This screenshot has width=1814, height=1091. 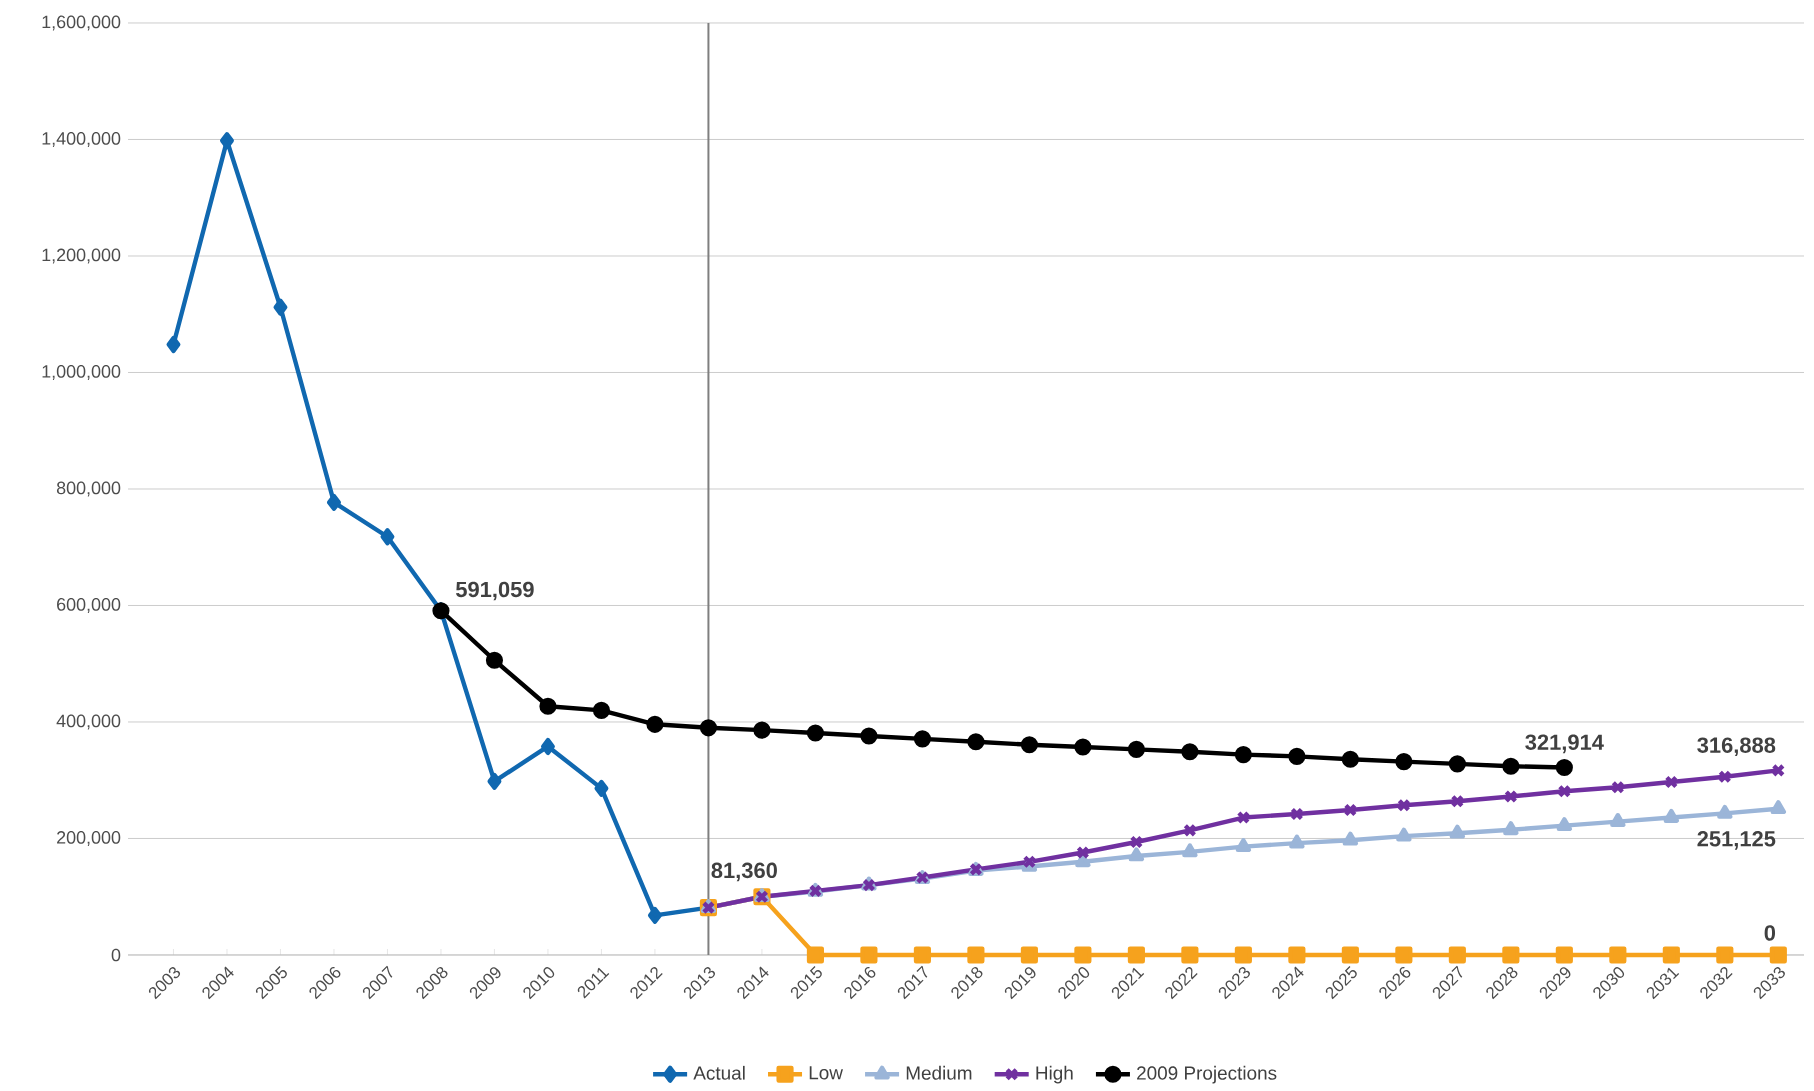 What do you see at coordinates (88, 489) in the screenshot?
I see `y-tick-label: 800,000` at bounding box center [88, 489].